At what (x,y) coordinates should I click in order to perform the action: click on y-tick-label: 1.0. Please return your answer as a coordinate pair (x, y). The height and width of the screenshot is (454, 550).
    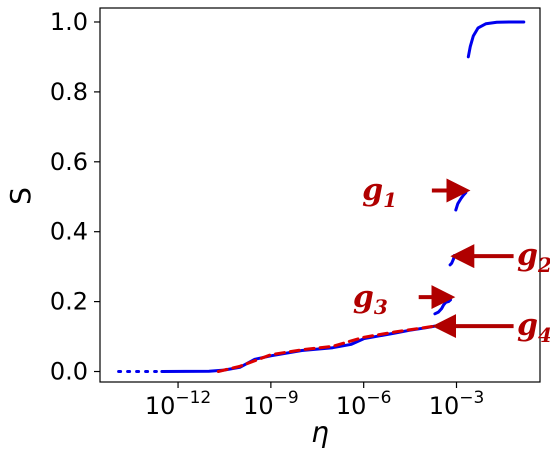
    Looking at the image, I should click on (69, 22).